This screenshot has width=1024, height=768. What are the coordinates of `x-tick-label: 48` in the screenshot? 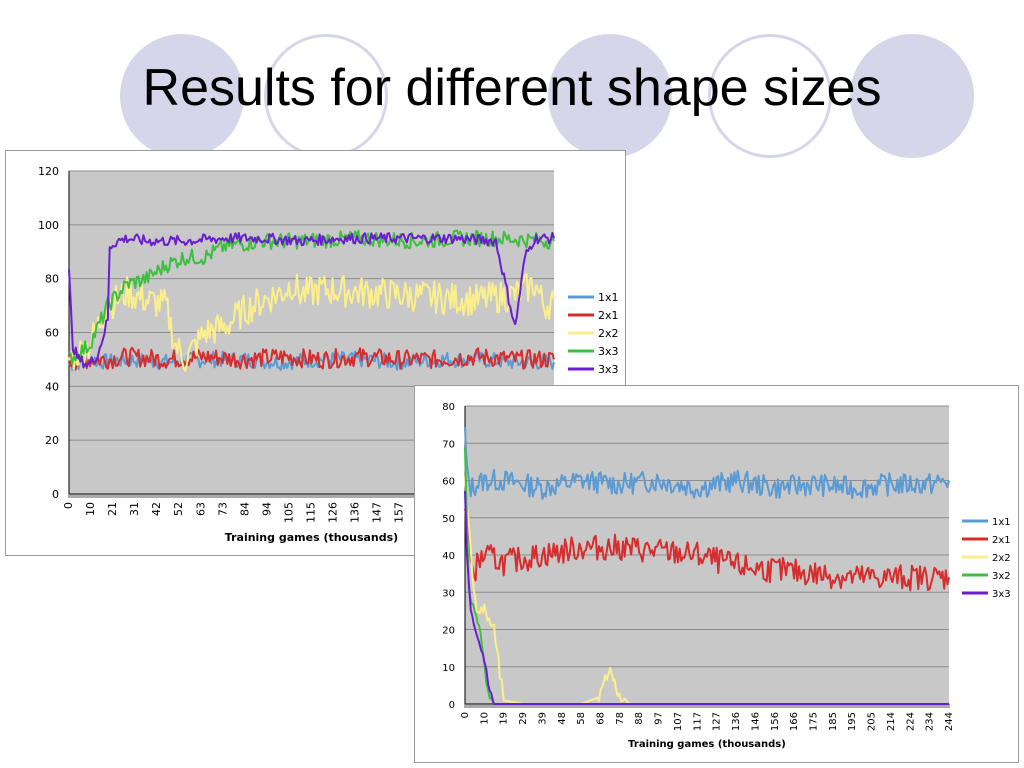 It's located at (562, 718).